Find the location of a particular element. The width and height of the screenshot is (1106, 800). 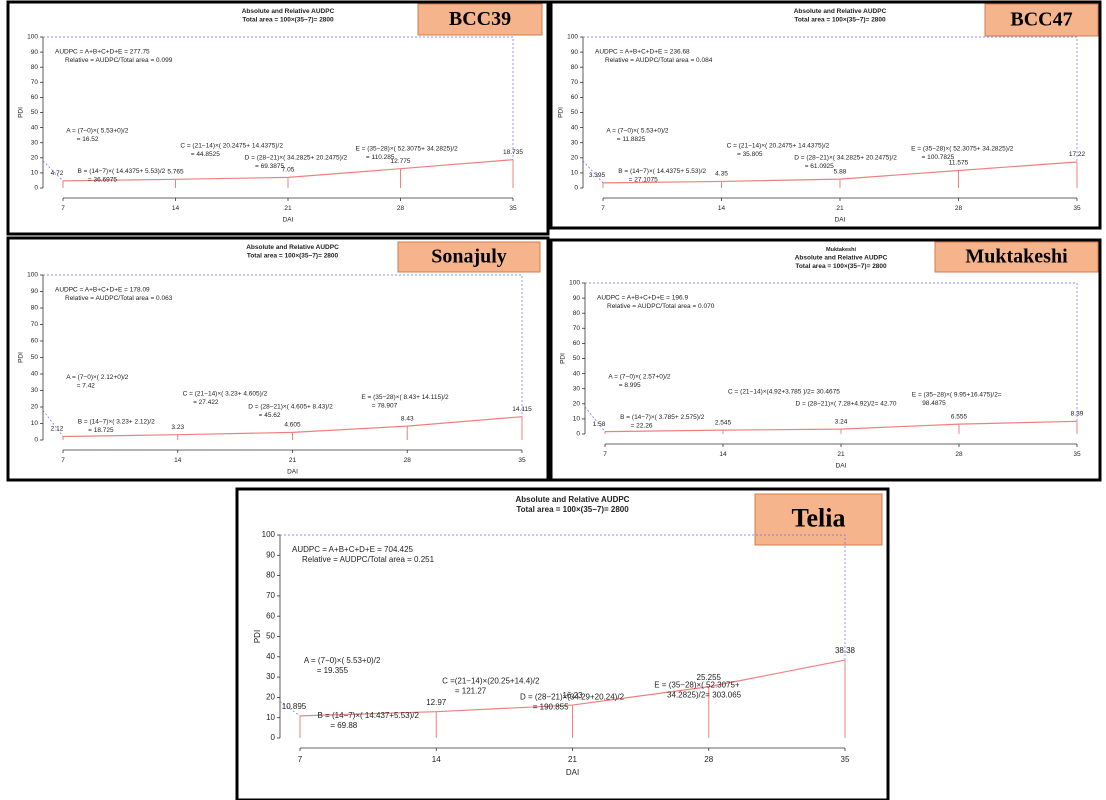

data-label: 8.43 is located at coordinates (407, 418).